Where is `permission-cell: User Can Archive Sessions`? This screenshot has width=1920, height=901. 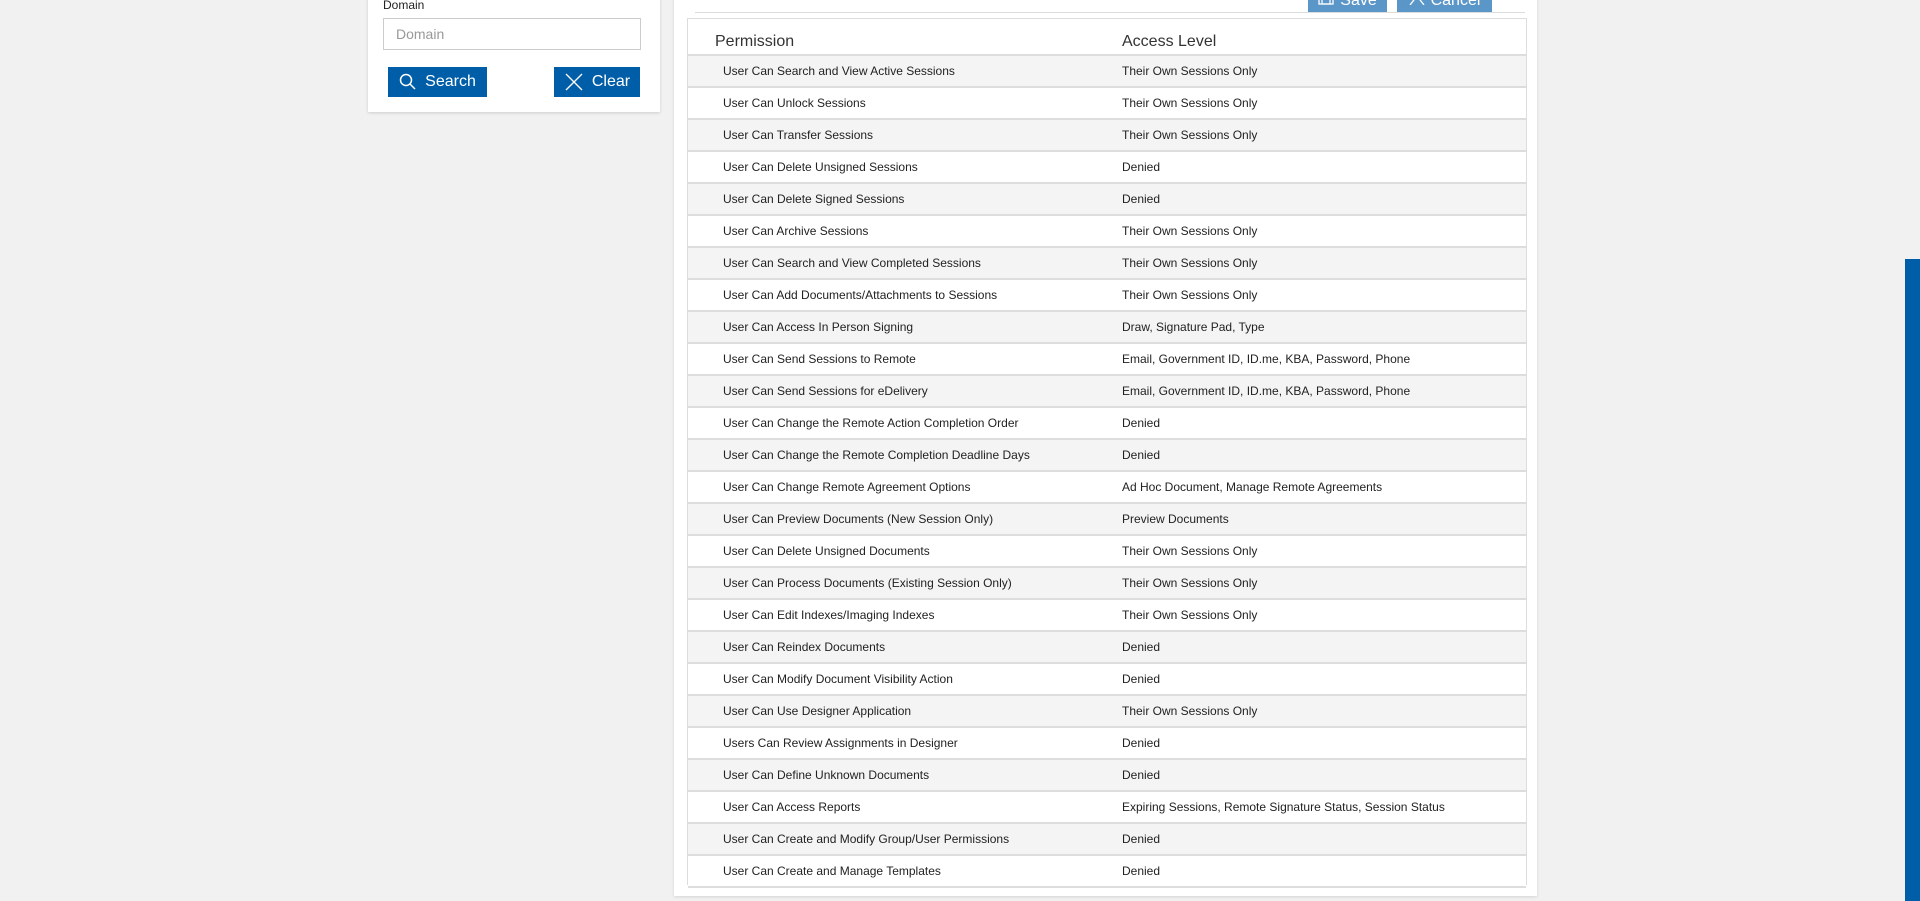 permission-cell: User Can Archive Sessions is located at coordinates (796, 231).